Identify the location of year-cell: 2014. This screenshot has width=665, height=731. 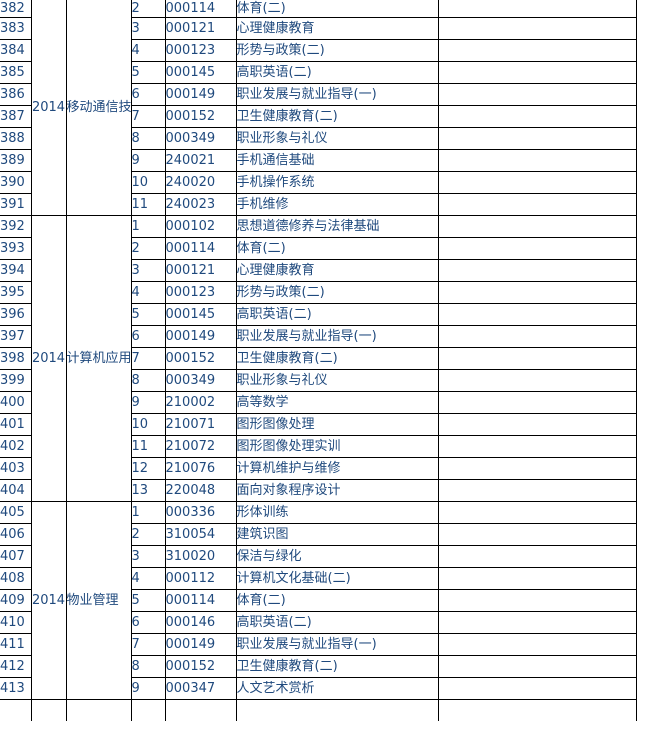
(48, 108).